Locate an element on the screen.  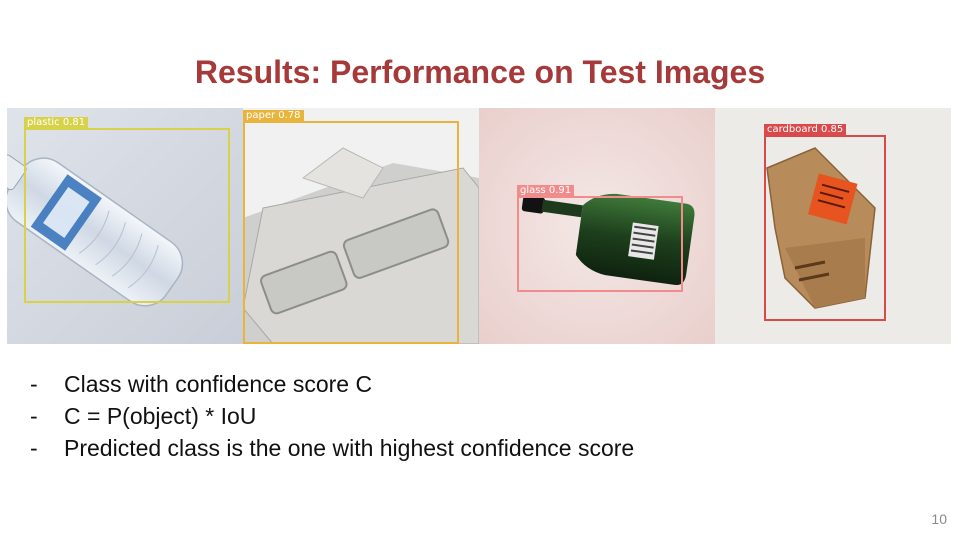
paper-envelope-photo is located at coordinates (361, 226).